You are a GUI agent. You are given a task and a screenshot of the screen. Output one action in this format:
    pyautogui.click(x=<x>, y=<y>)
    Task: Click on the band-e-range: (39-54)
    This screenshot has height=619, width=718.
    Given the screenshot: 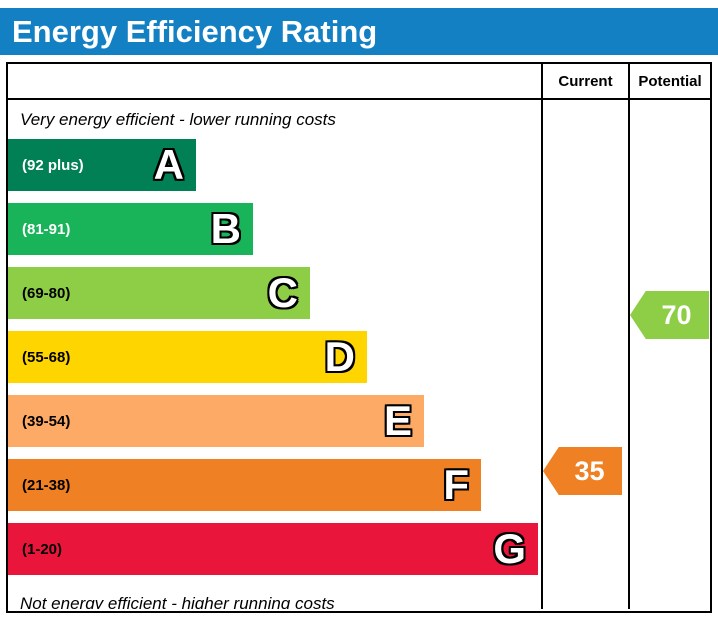 What is the action you would take?
    pyautogui.click(x=46, y=421)
    